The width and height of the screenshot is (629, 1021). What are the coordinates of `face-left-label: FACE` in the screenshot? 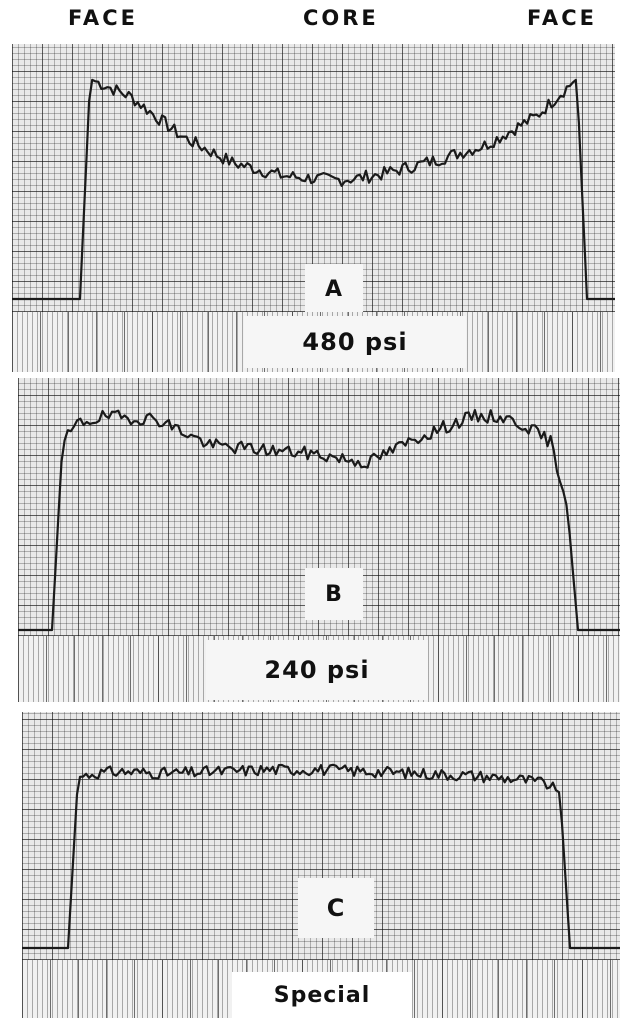 It's located at (103, 18).